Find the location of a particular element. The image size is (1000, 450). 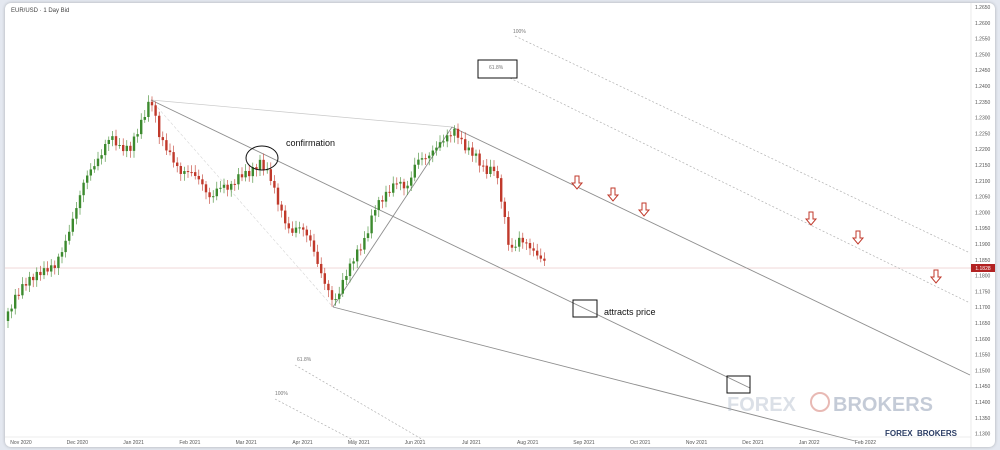

price-tick-label: 1.2550 is located at coordinates (983, 40).